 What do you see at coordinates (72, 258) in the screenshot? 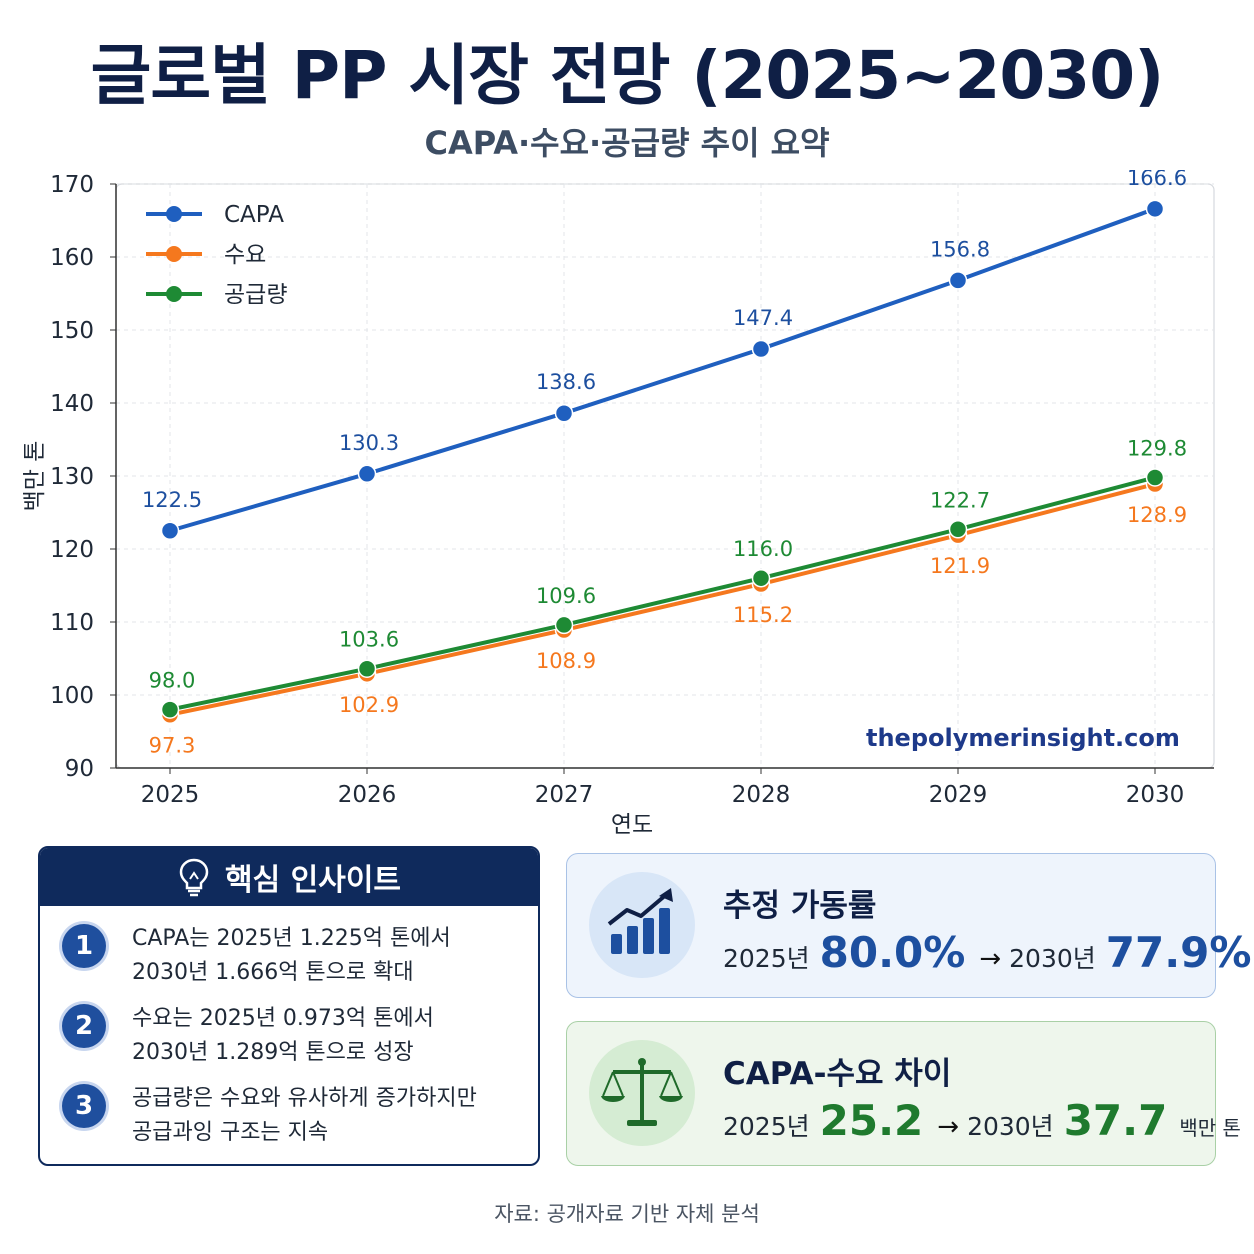
I see `y-tick-label: 160` at bounding box center [72, 258].